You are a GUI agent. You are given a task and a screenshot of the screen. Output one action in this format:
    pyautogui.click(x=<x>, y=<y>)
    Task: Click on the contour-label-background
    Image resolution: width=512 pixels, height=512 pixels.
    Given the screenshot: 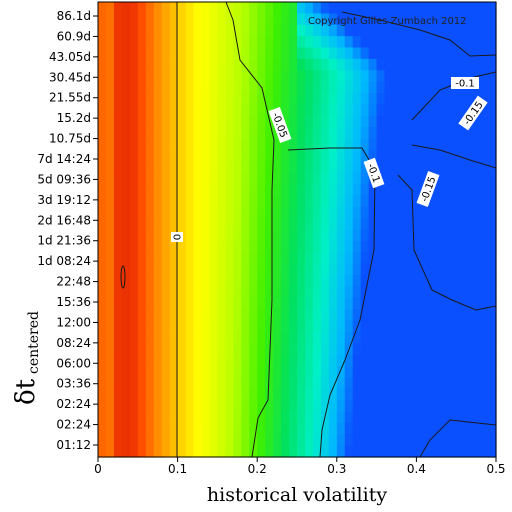 What is the action you would take?
    pyautogui.click(x=465, y=83)
    